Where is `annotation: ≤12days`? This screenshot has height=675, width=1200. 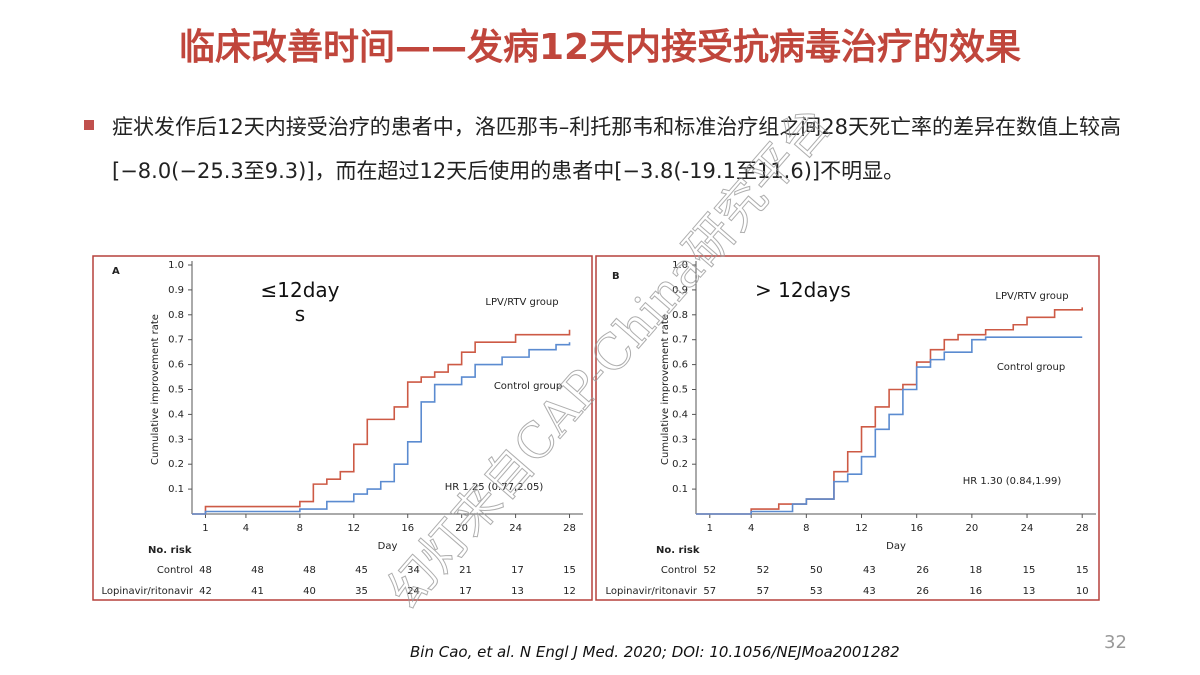
annotation: ≤12days is located at coordinates (300, 302).